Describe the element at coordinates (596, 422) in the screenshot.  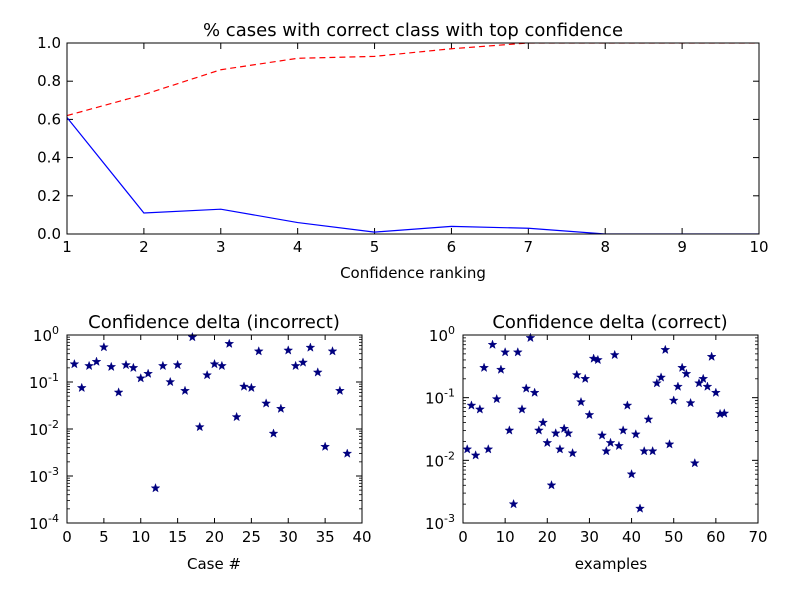
I see `correct-chart-points` at that location.